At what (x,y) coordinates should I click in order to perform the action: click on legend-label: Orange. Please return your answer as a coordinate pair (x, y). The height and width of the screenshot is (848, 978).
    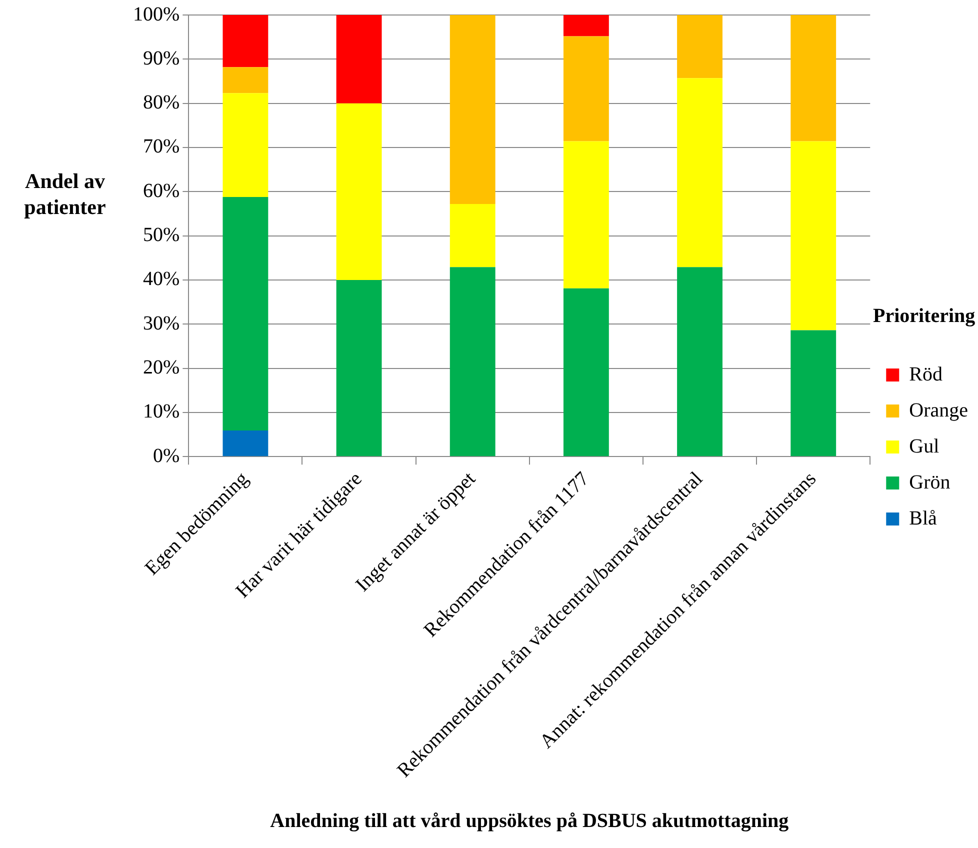
    Looking at the image, I should click on (938, 410).